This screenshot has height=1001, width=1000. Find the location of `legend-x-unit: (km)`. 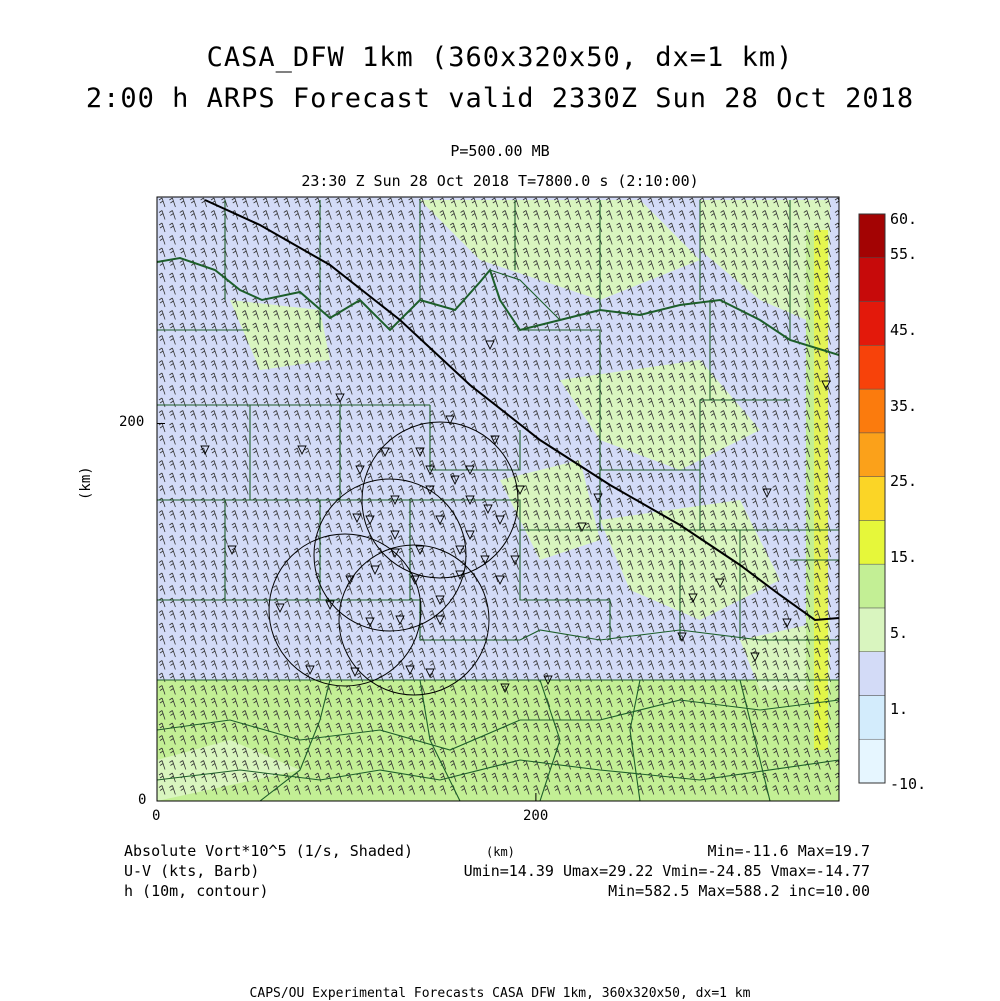

legend-x-unit: (km) is located at coordinates (500, 852).